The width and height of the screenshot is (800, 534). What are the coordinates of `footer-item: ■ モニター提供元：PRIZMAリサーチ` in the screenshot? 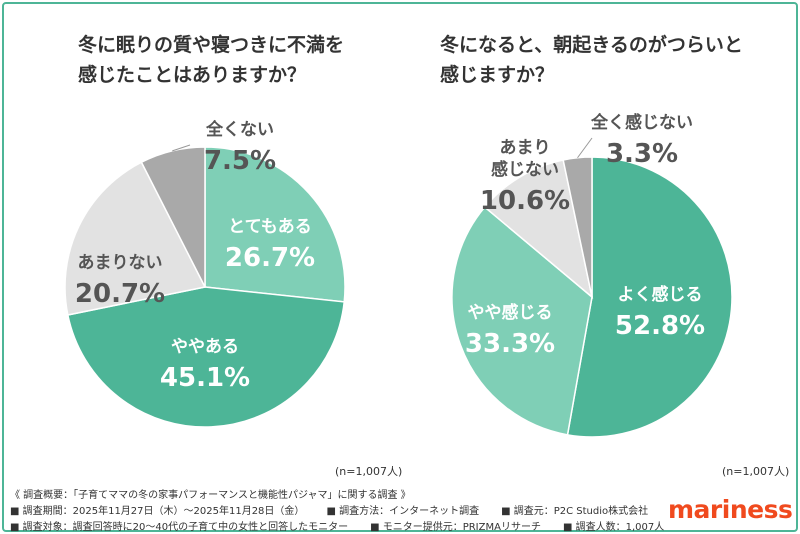 It's located at (455, 527).